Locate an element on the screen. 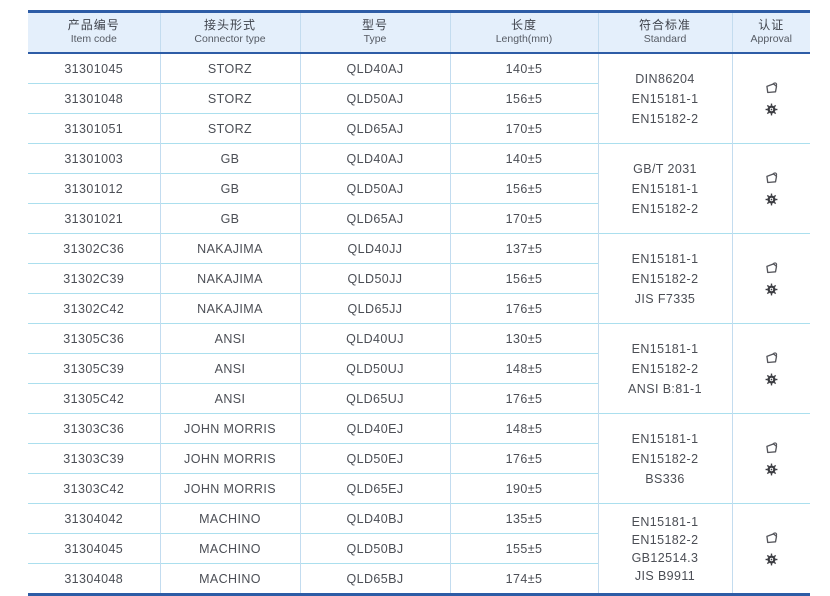 This screenshot has width=830, height=596. header-cell-length: 长度 Length(mm) is located at coordinates (523, 33).